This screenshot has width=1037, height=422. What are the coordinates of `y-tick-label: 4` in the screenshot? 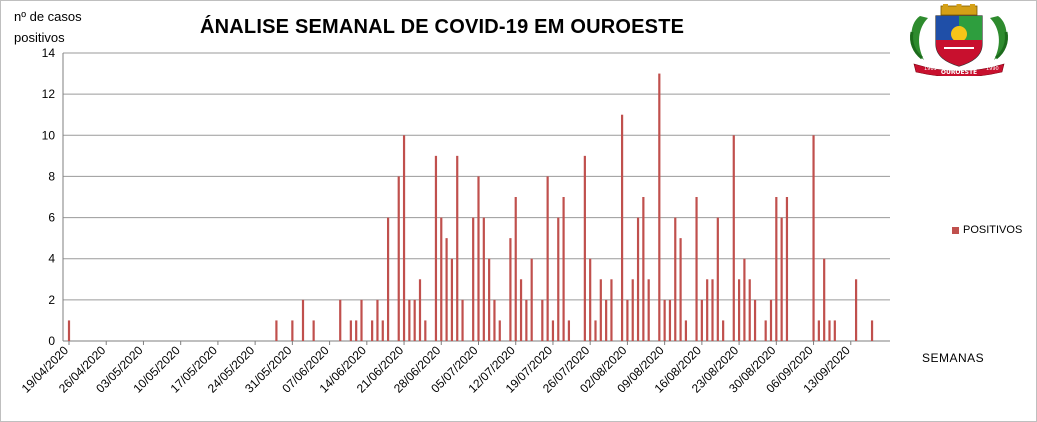 It's located at (51, 259).